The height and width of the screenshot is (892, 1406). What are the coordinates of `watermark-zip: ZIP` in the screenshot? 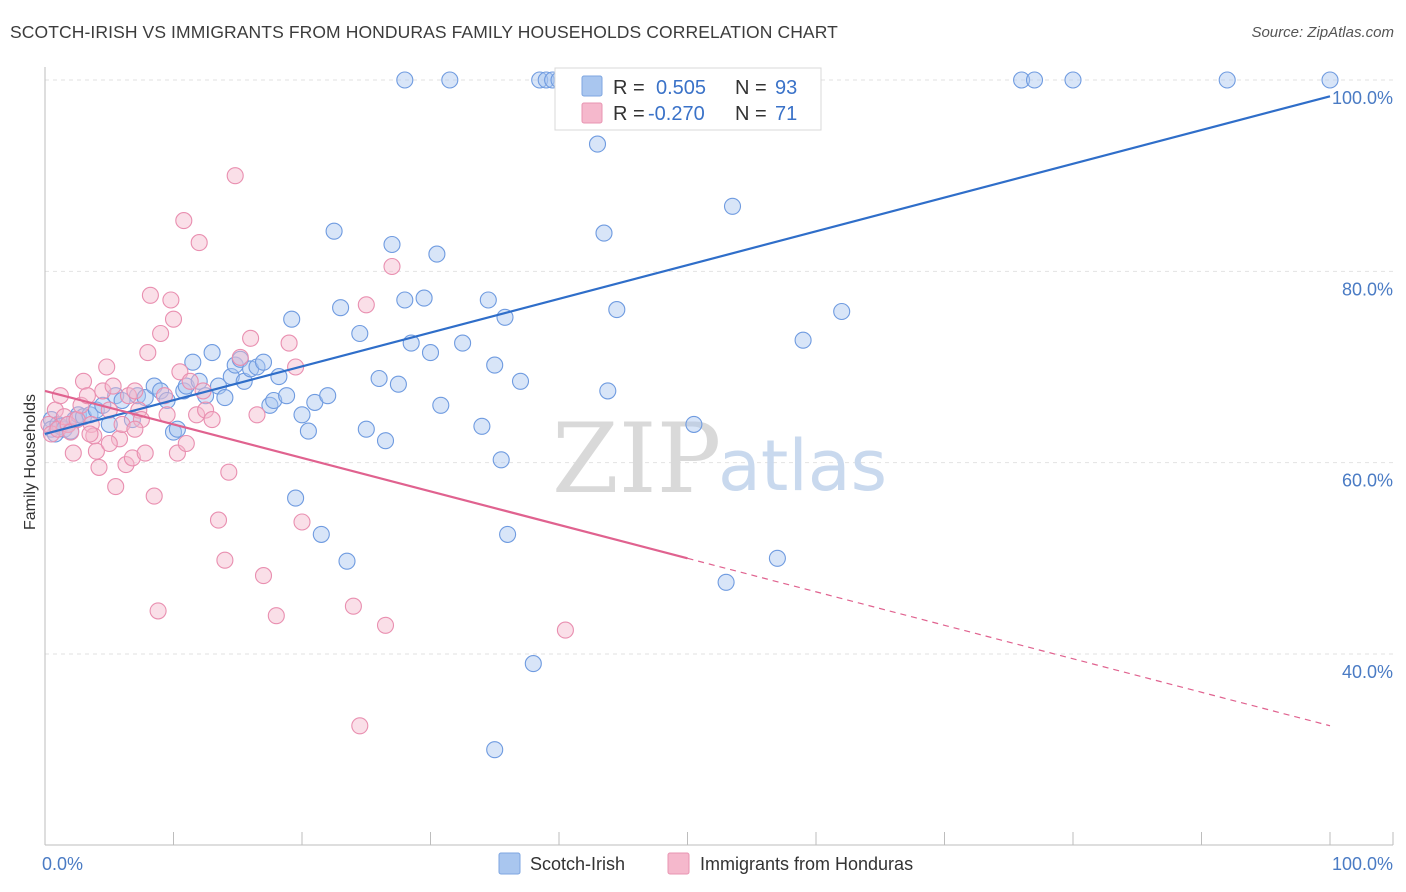 It's located at (636, 459).